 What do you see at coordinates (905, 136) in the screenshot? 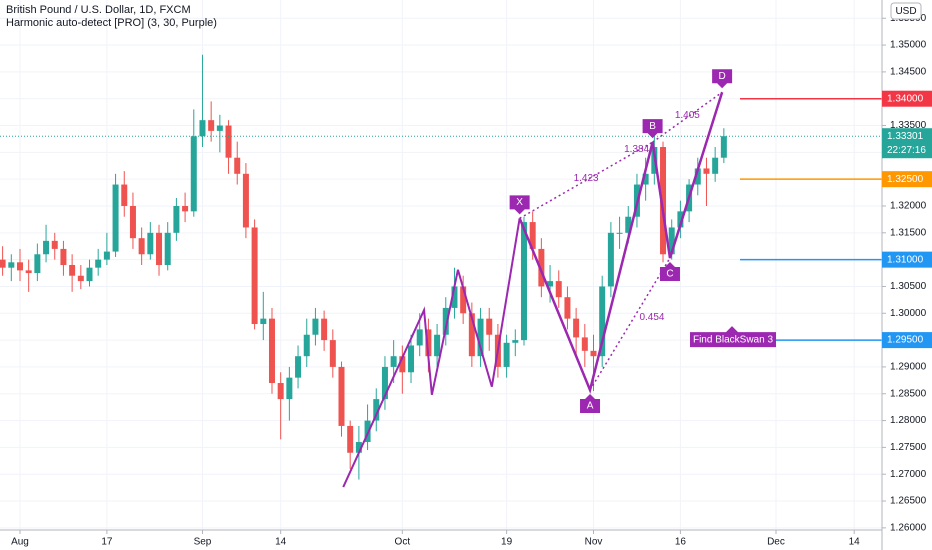
I see `last-price-label: 1.33301` at bounding box center [905, 136].